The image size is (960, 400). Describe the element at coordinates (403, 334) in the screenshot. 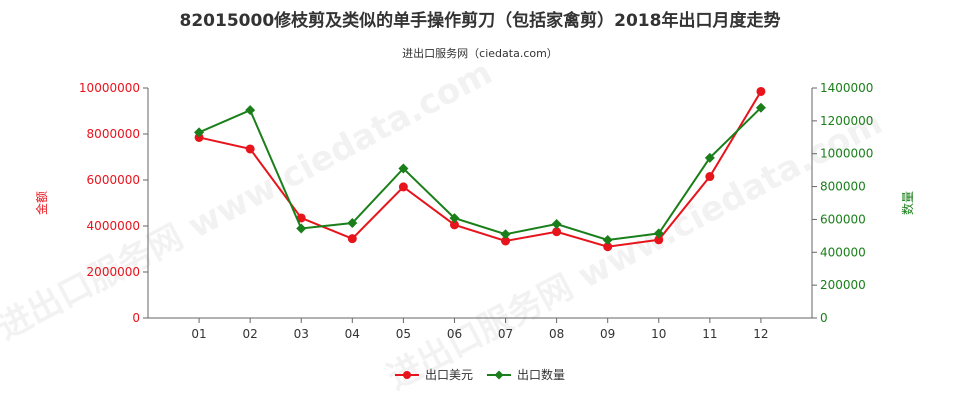

I see `x-tick-label: 05` at that location.